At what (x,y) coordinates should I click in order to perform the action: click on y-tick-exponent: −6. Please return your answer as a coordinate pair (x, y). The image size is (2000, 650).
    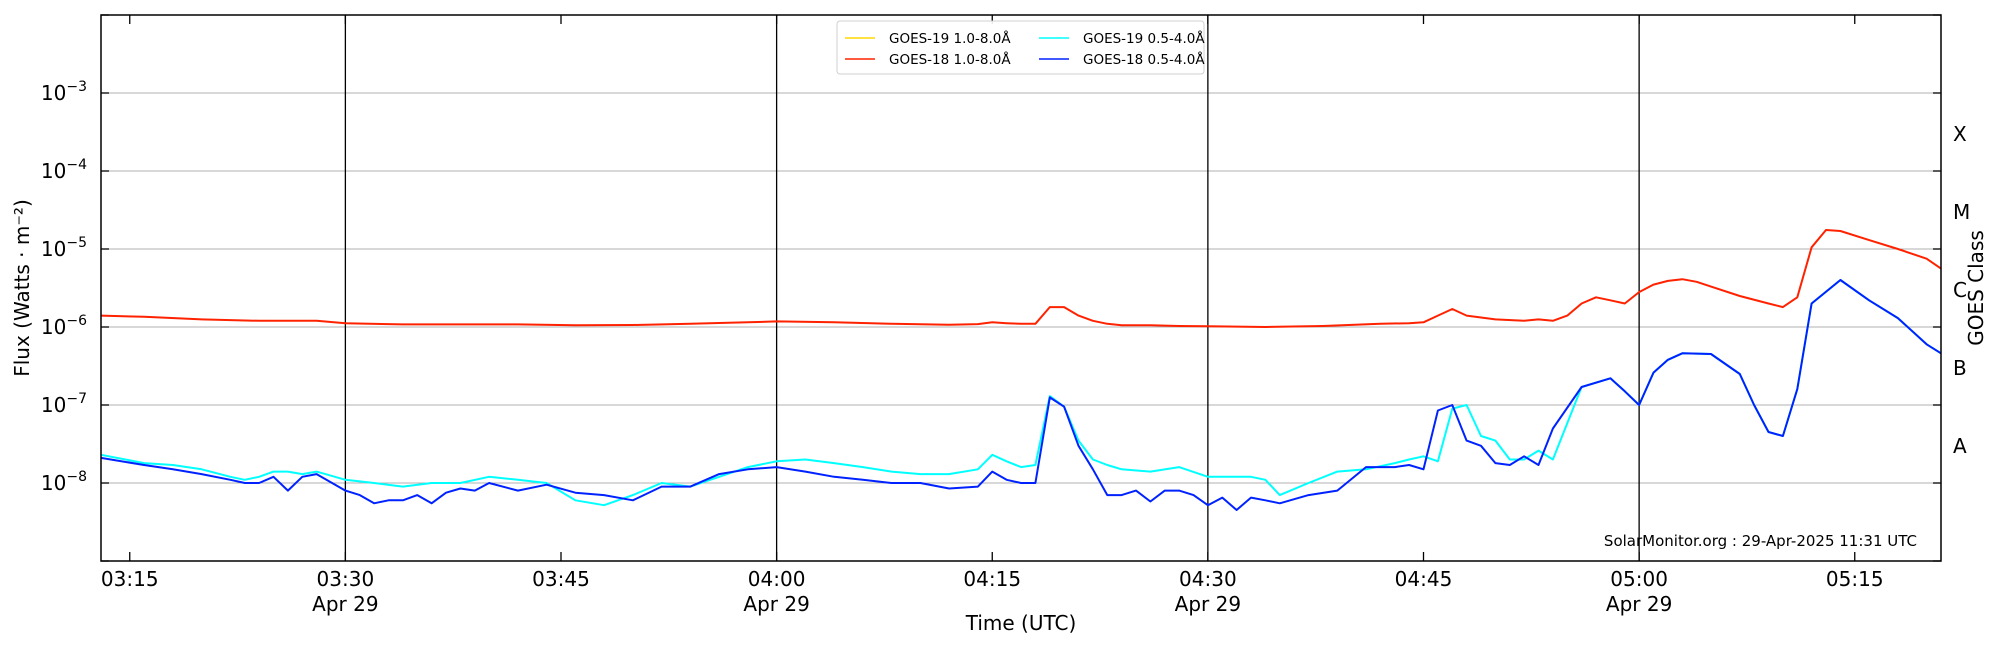
    Looking at the image, I should click on (76, 321).